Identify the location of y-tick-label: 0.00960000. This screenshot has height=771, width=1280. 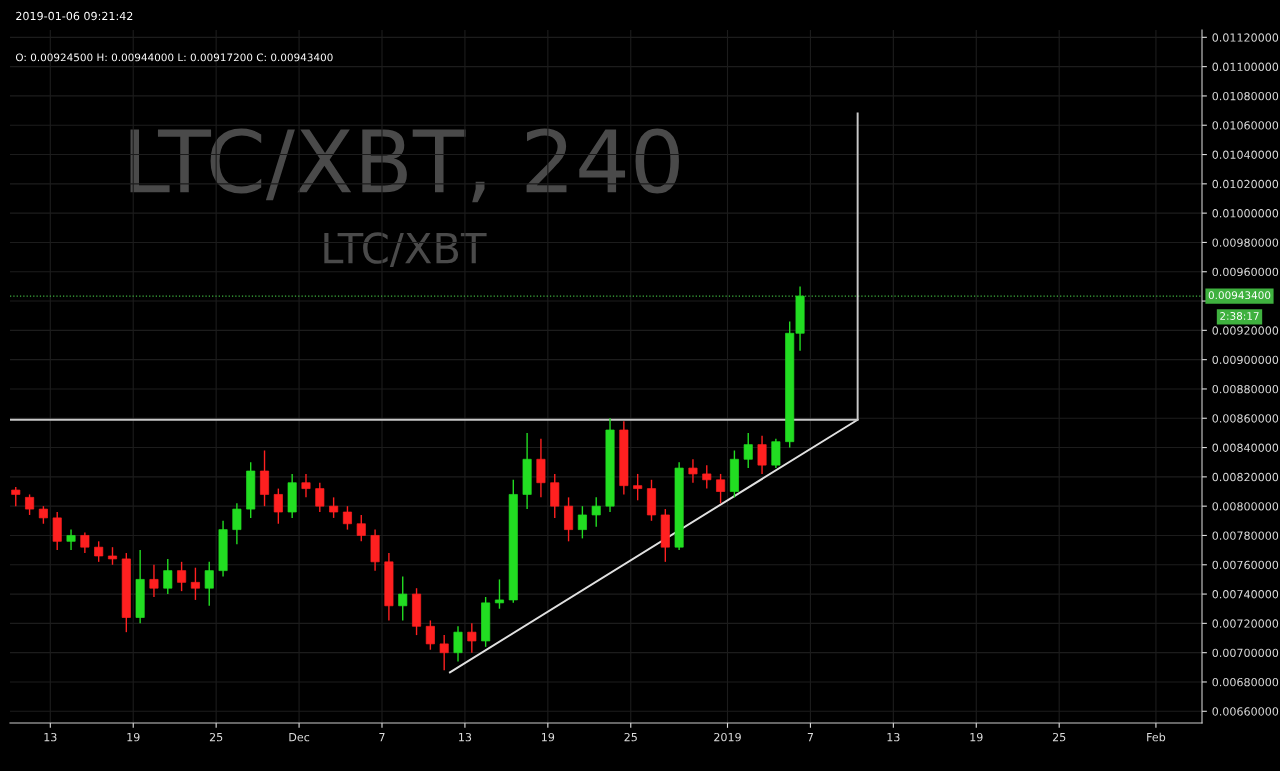
(1245, 272).